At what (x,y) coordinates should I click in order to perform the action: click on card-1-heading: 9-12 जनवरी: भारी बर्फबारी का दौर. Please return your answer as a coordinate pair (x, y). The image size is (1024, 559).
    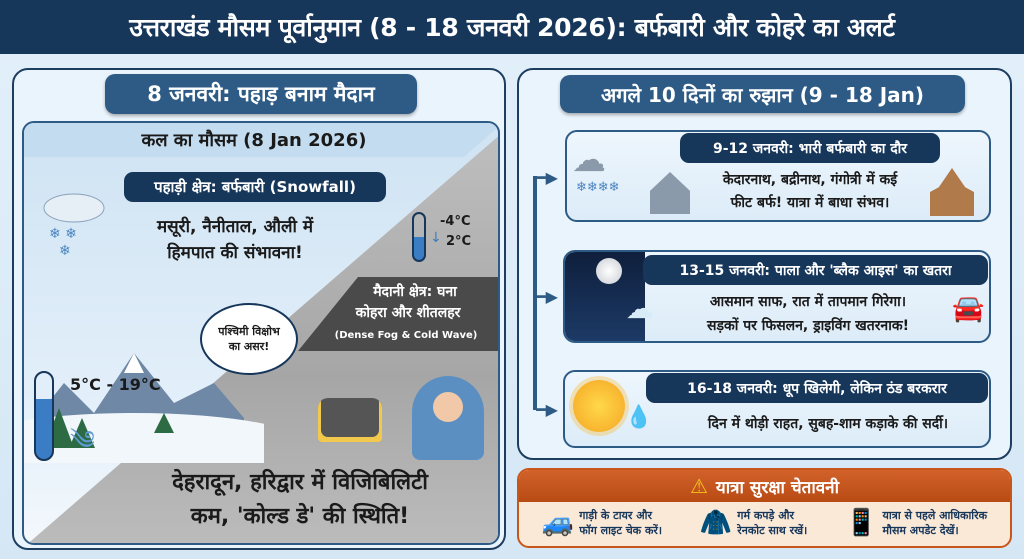
    Looking at the image, I should click on (810, 148).